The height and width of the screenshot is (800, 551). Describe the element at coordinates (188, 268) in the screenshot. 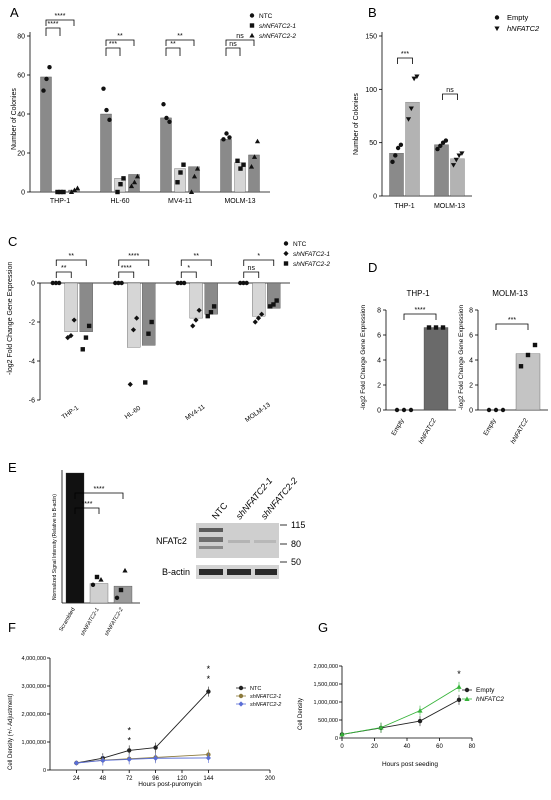

I see `c-sig-2-1-label: *` at that location.